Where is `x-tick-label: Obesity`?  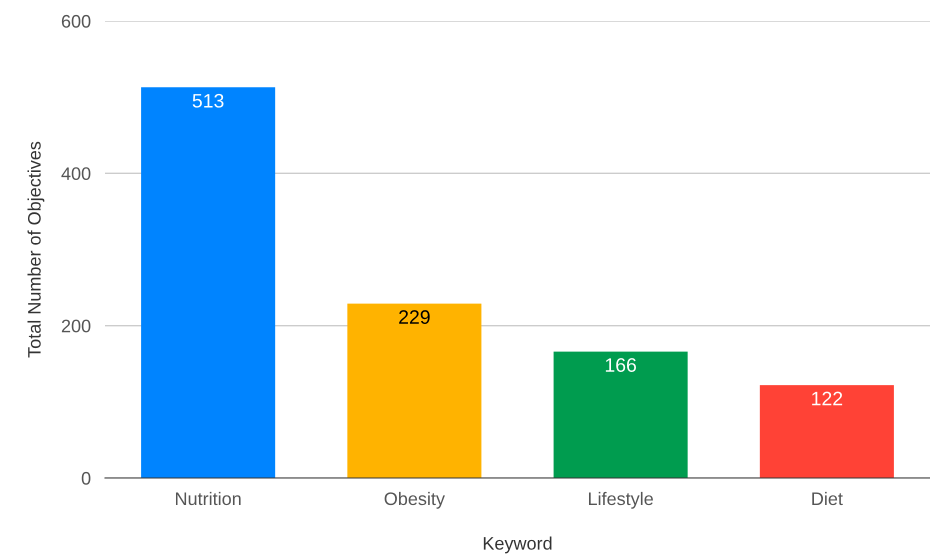
x-tick-label: Obesity is located at coordinates (414, 500).